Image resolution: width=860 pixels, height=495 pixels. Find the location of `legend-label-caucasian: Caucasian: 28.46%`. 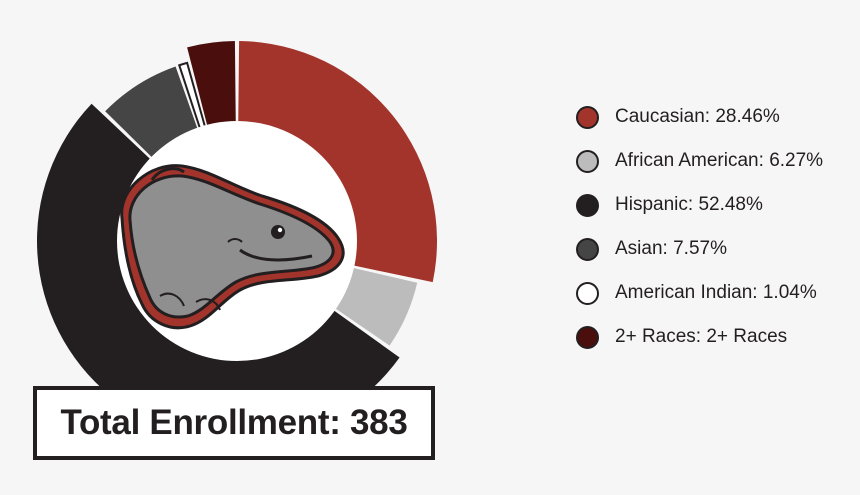

legend-label-caucasian: Caucasian: 28.46% is located at coordinates (697, 116).